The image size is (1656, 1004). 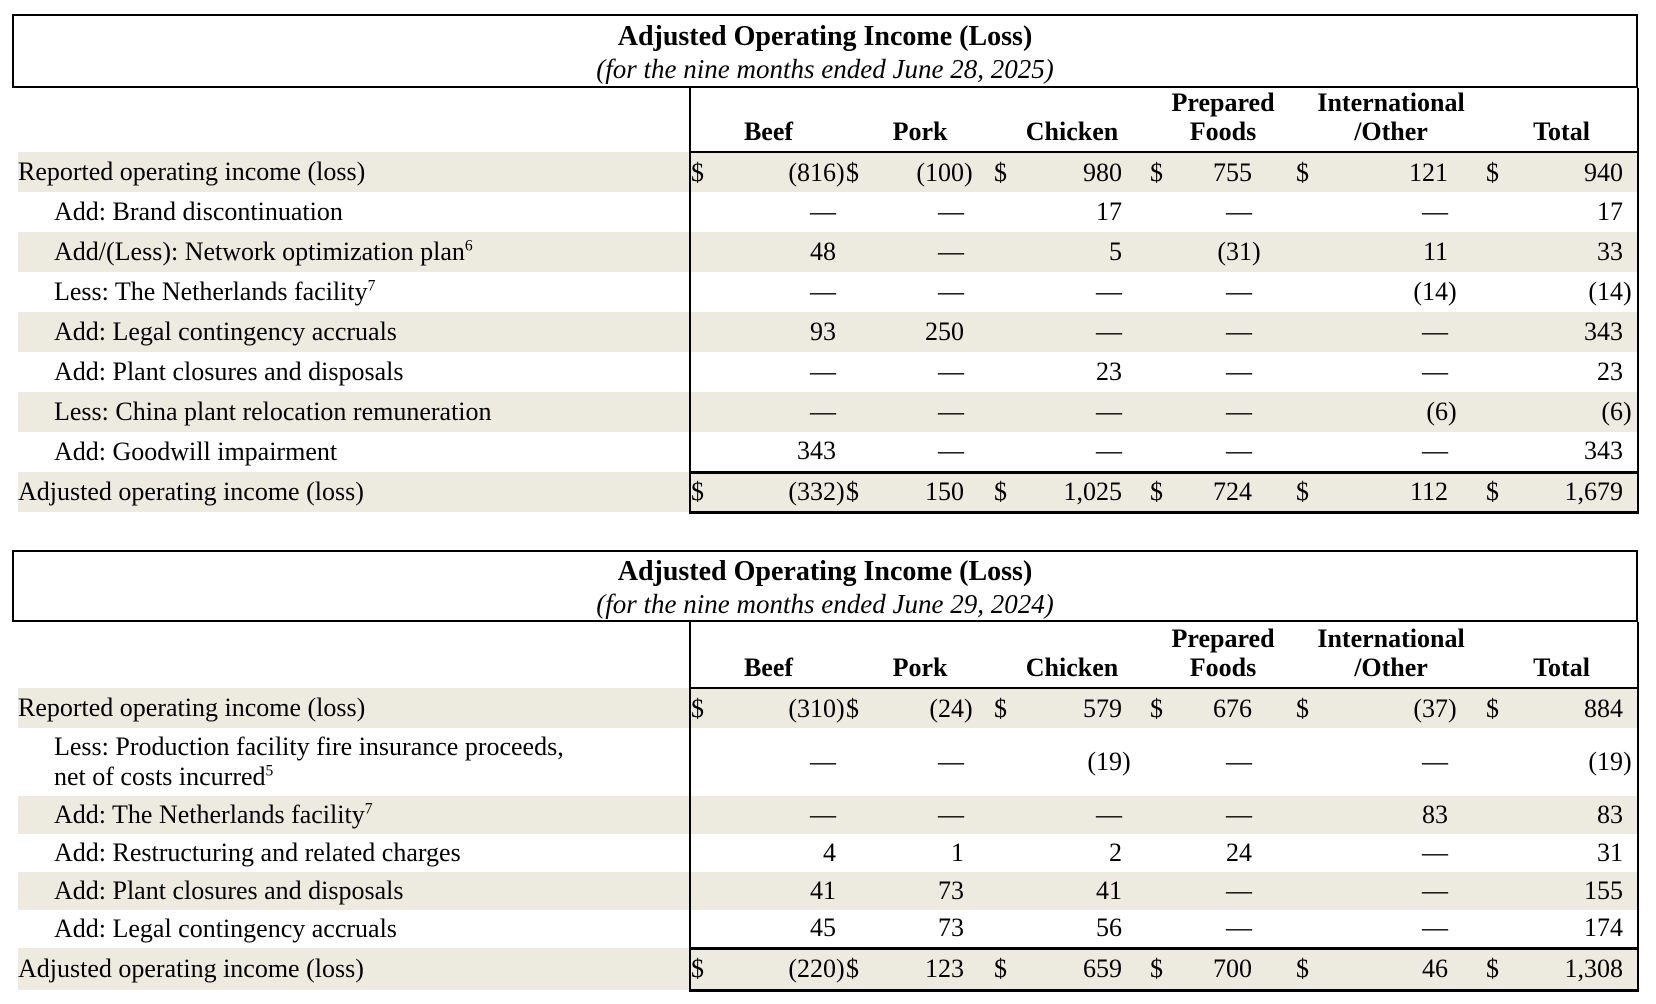 What do you see at coordinates (1583, 372) in the screenshot?
I see `value-cell: 23` at bounding box center [1583, 372].